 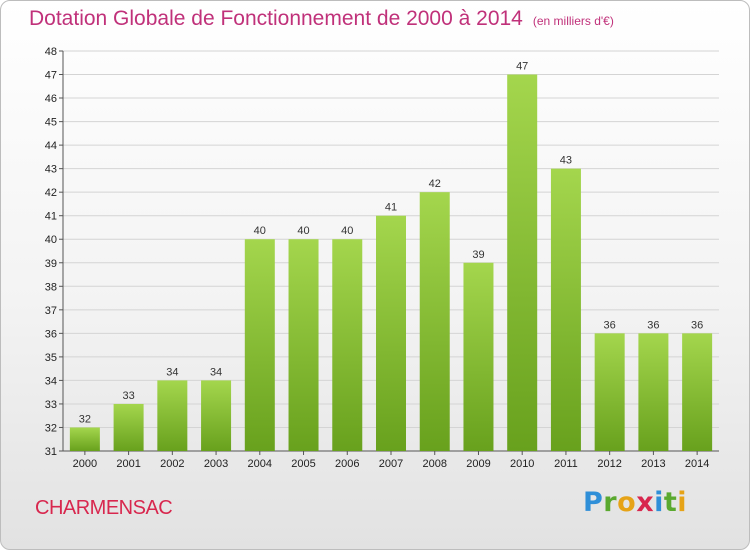 I want to click on bar-value-label: 42, so click(x=435, y=184).